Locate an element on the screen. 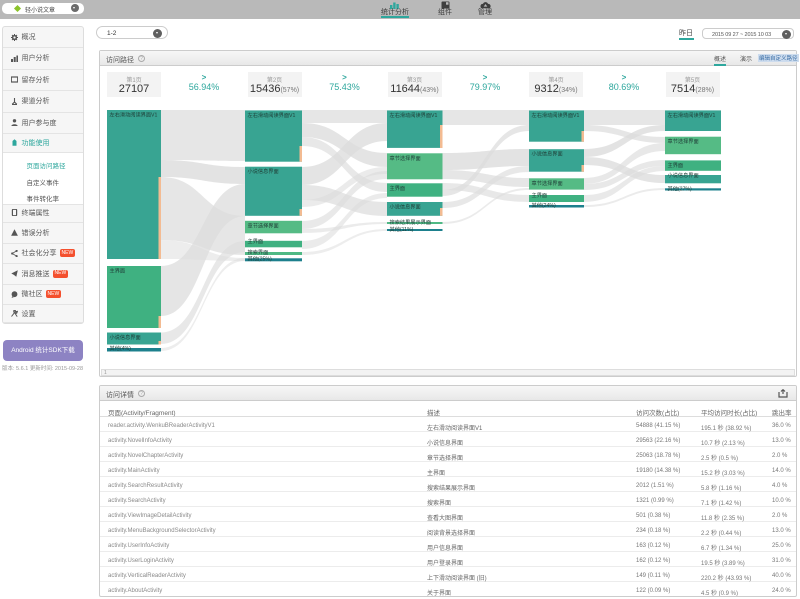  svg-text: 其他(27%) is located at coordinates (680, 189).